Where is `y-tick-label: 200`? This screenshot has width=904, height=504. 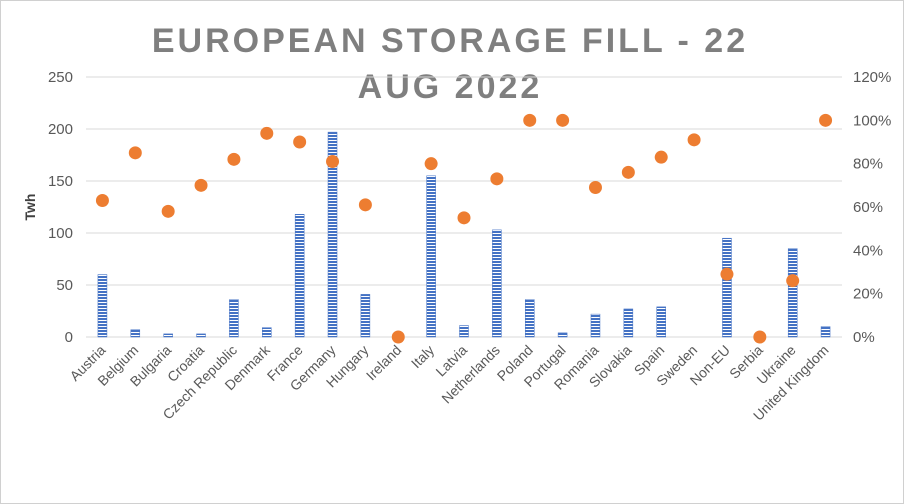 y-tick-label: 200 is located at coordinates (60, 129).